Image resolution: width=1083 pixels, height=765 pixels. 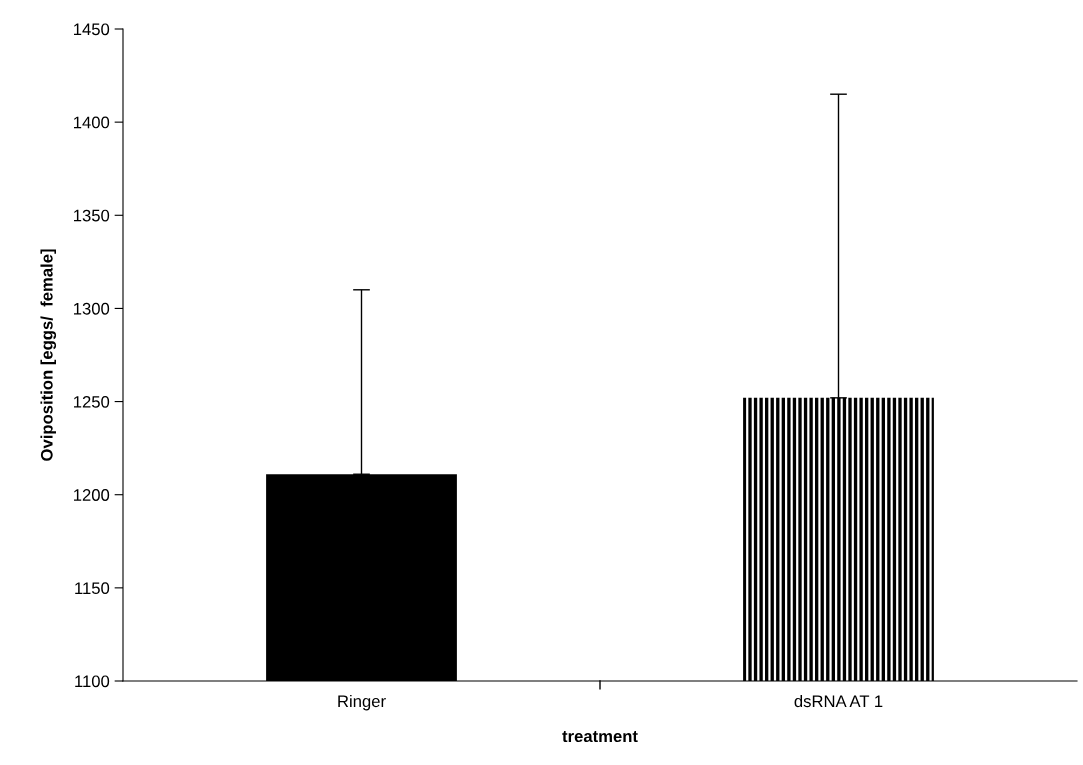 What do you see at coordinates (92, 122) in the screenshot?
I see `y-tick-label: 1400` at bounding box center [92, 122].